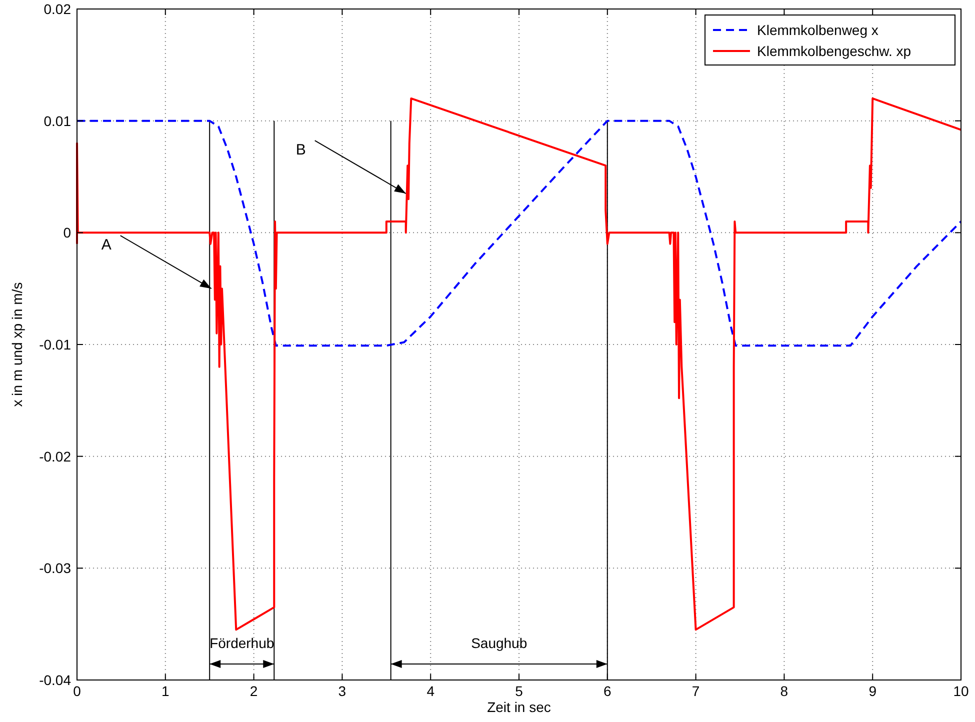 Image resolution: width=975 pixels, height=722 pixels. Describe the element at coordinates (817, 30) in the screenshot. I see `legend-label: Klemmkolbenweg x` at that location.